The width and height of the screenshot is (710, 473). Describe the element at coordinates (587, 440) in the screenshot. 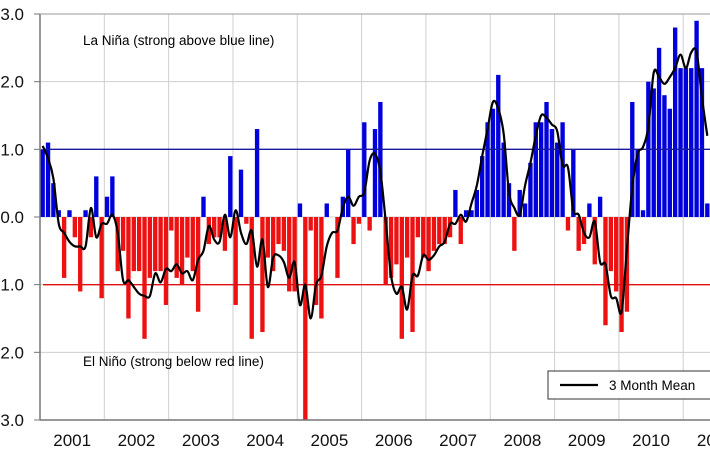

I see `x-tick-label: 2009` at that location.